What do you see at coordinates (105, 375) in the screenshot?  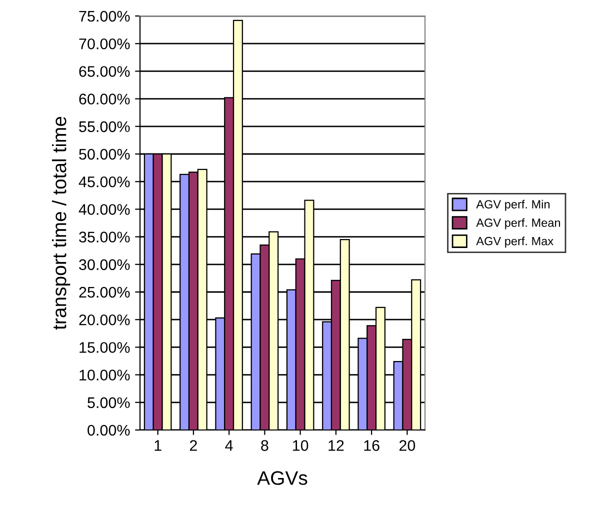 I see `y-tick-label: 10.00%` at bounding box center [105, 375].